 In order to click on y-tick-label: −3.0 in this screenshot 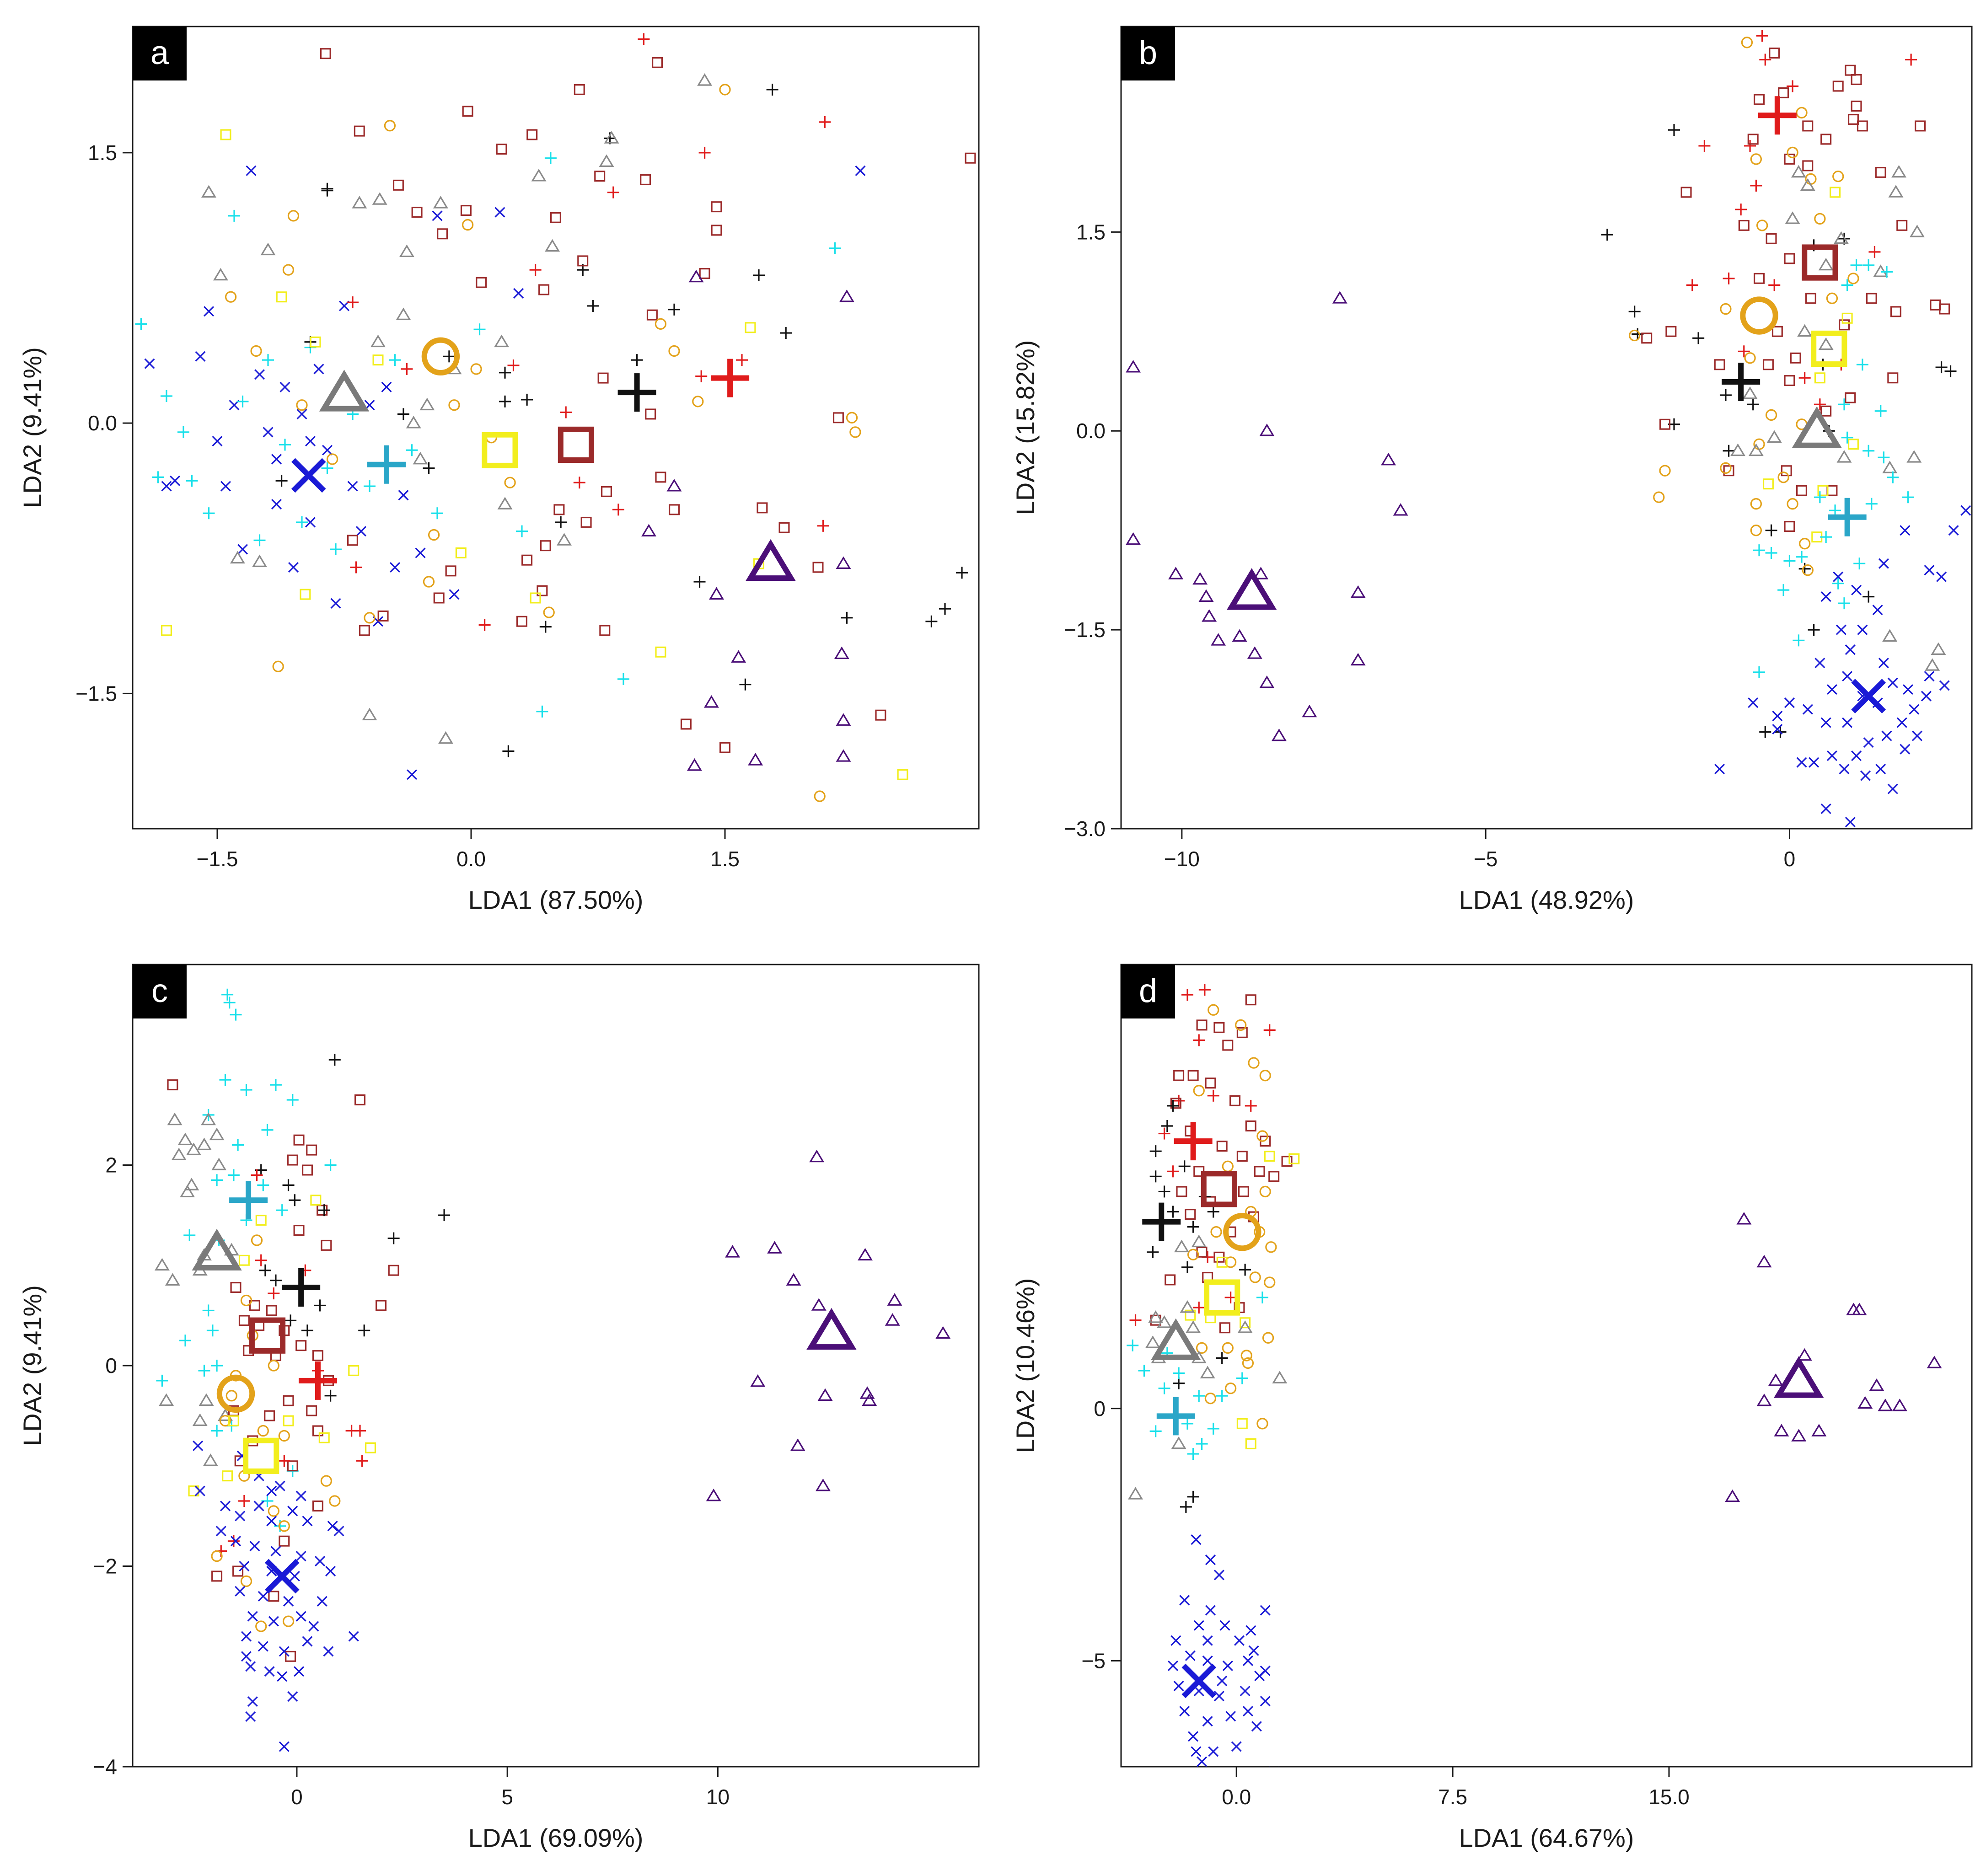, I will do `click(1085, 829)`.